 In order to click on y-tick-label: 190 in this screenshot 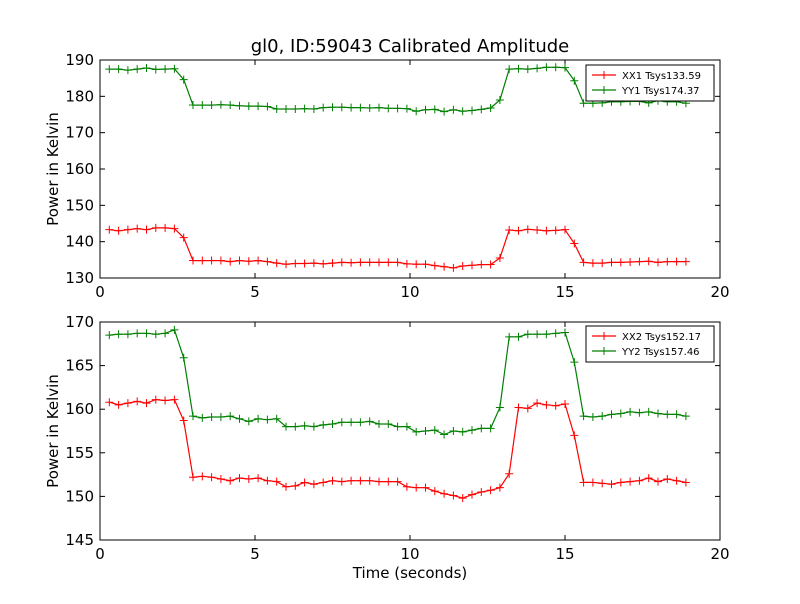, I will do `click(79, 60)`.